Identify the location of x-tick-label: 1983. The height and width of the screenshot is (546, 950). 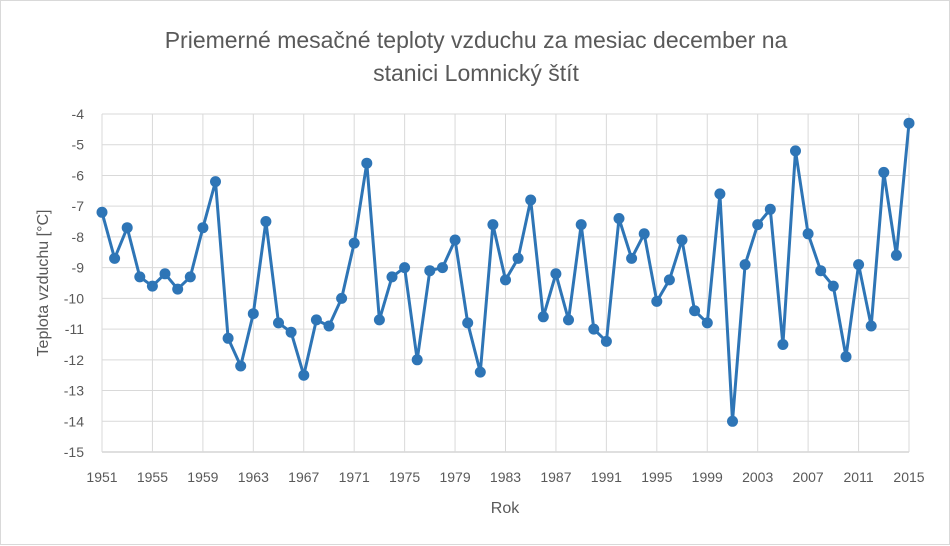
(505, 477).